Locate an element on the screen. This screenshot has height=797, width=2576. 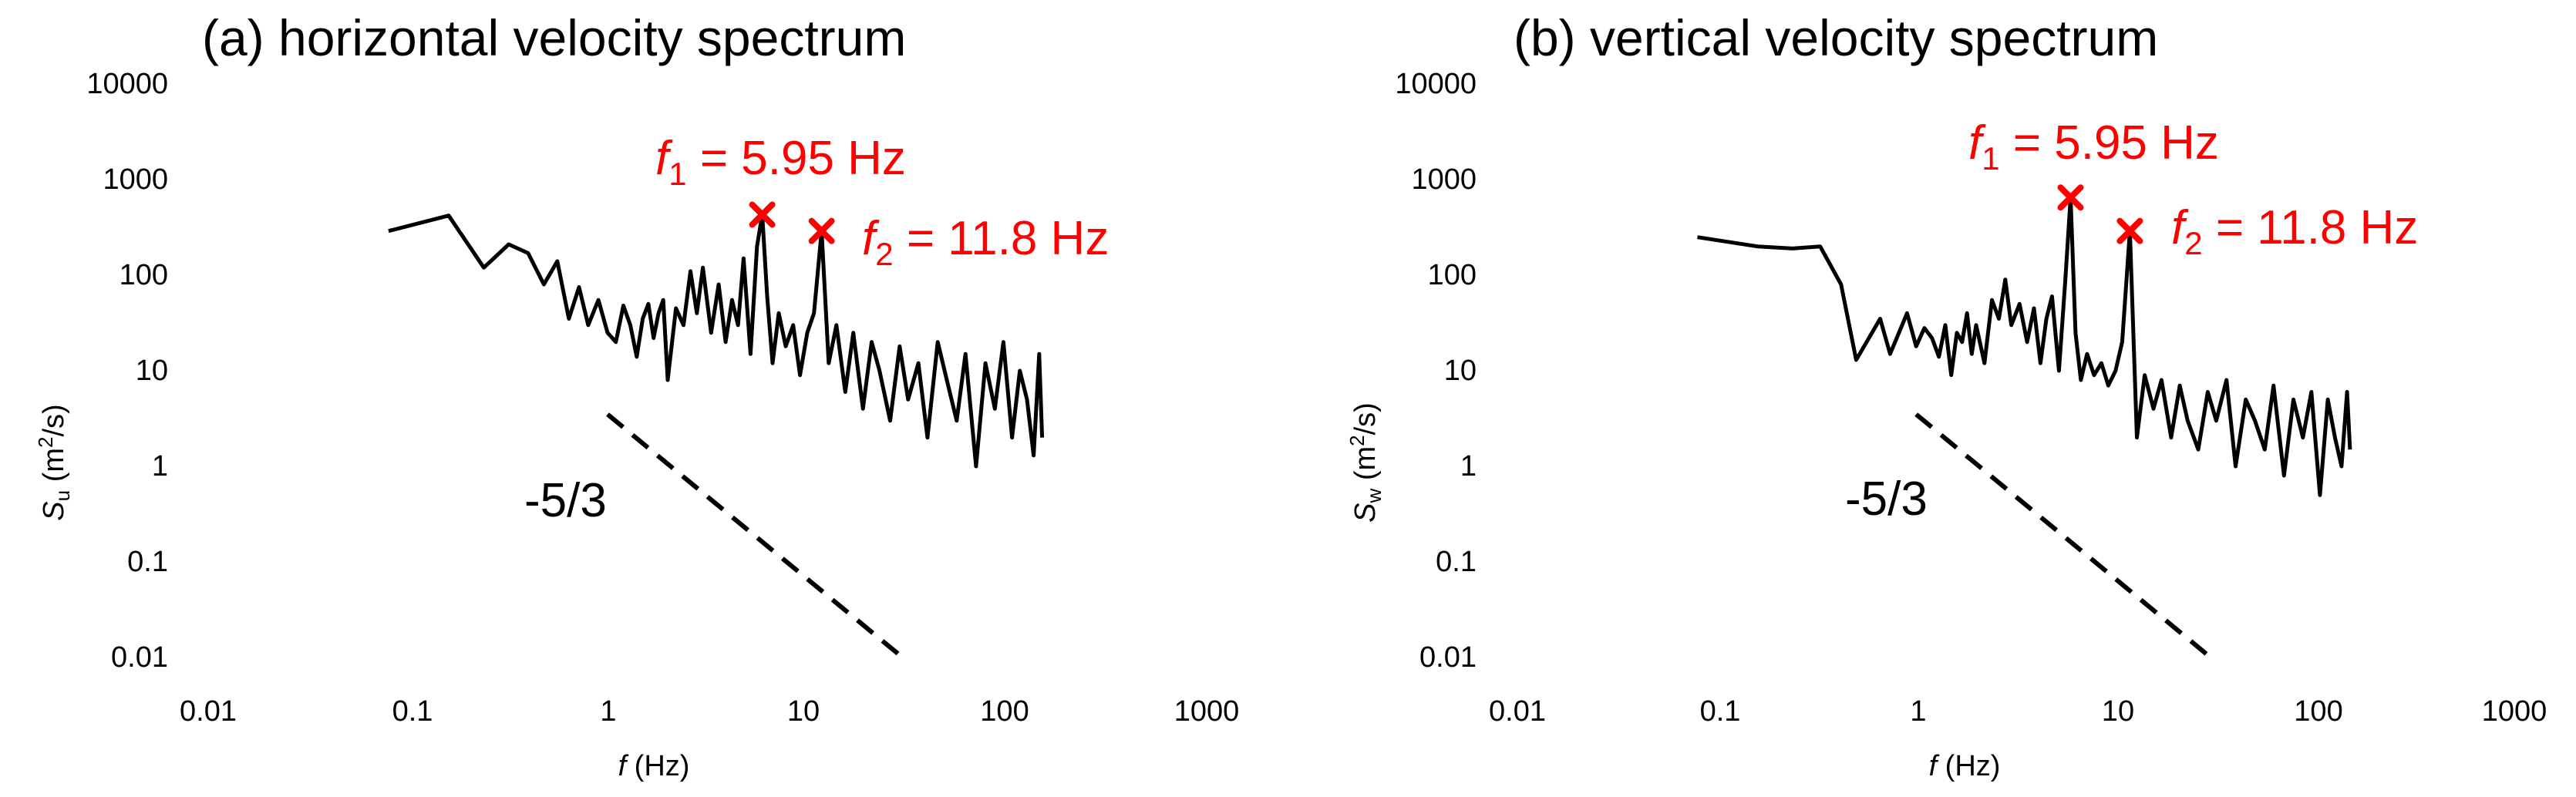
y-axis-label: Su (m2/s) is located at coordinates (54, 462).